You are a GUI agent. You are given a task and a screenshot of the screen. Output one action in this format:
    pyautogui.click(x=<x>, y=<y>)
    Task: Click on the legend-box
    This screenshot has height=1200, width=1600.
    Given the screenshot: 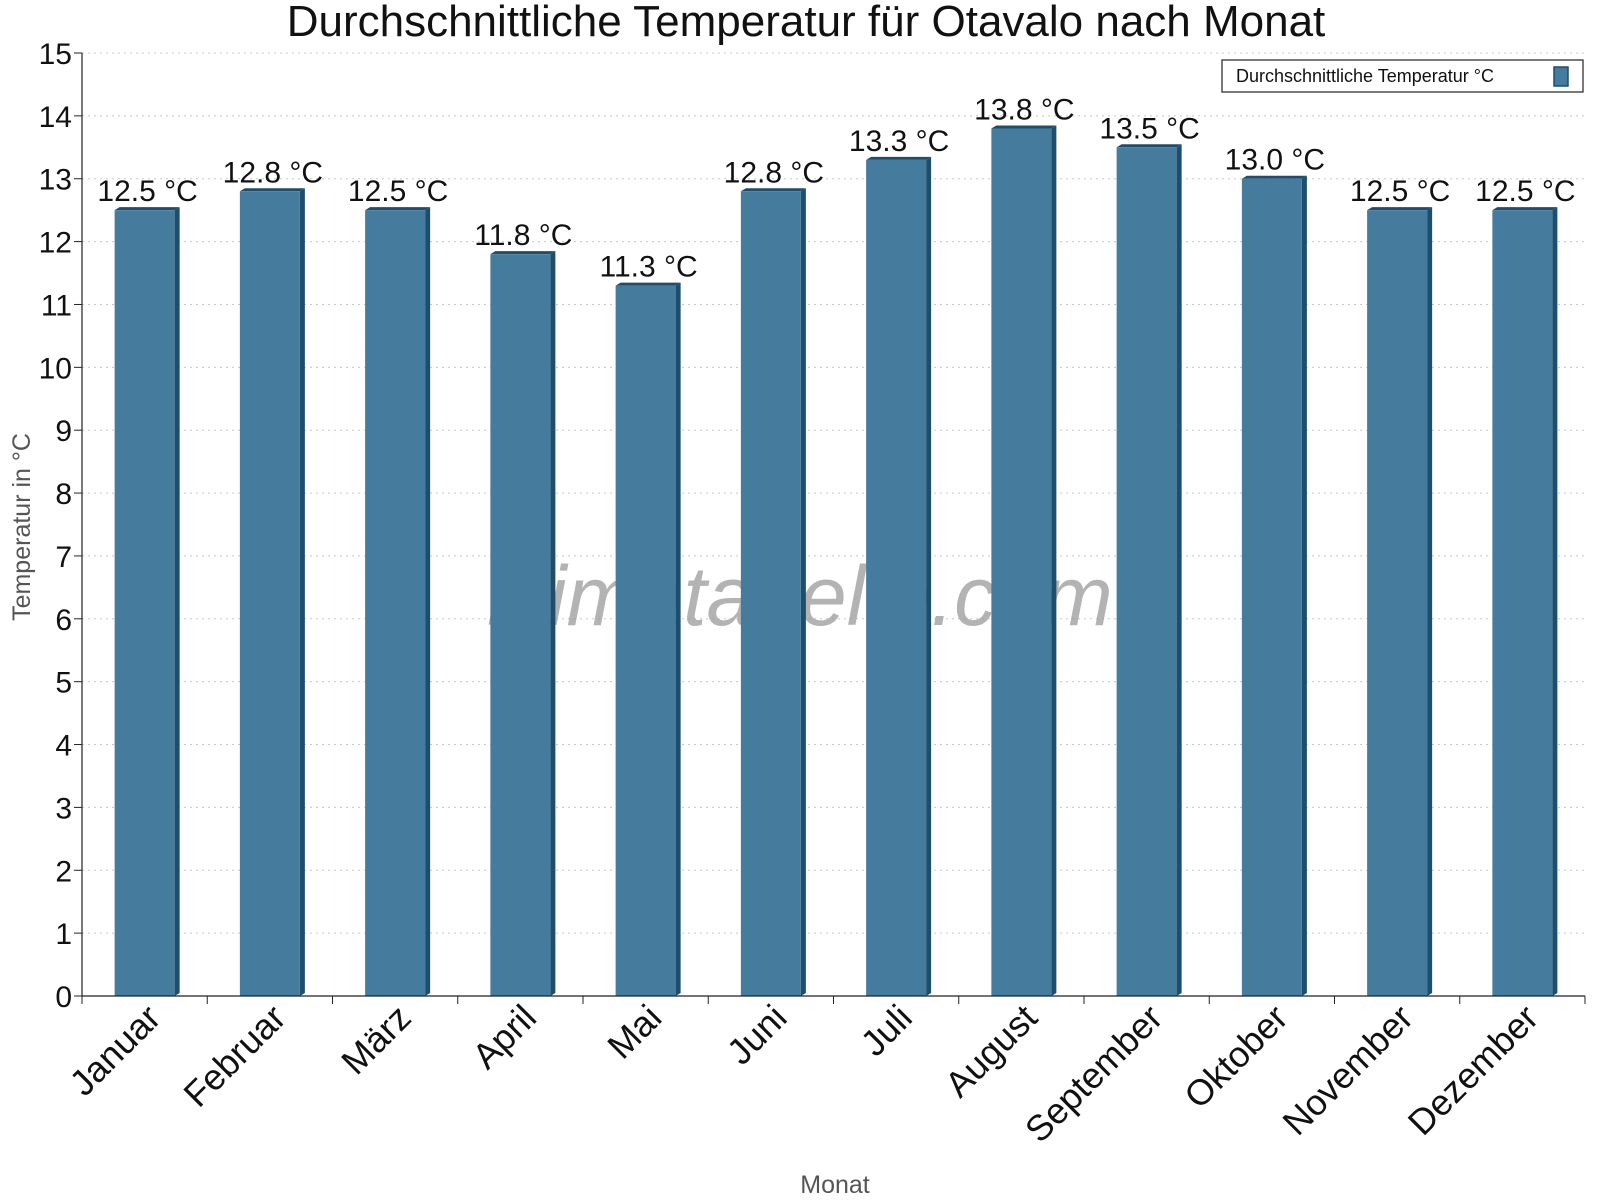 What is the action you would take?
    pyautogui.click(x=1402, y=76)
    